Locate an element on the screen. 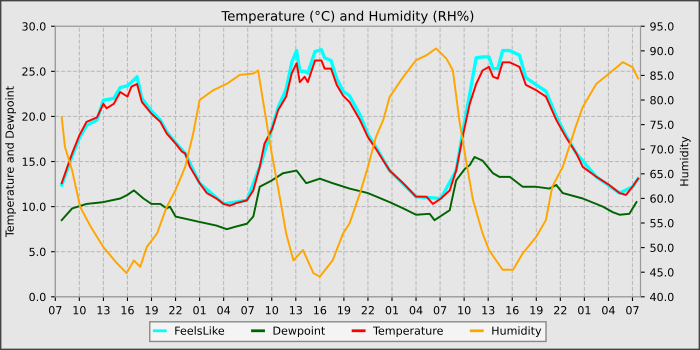 The width and height of the screenshot is (700, 350). y2-tick-label: 70.0 is located at coordinates (662, 149).